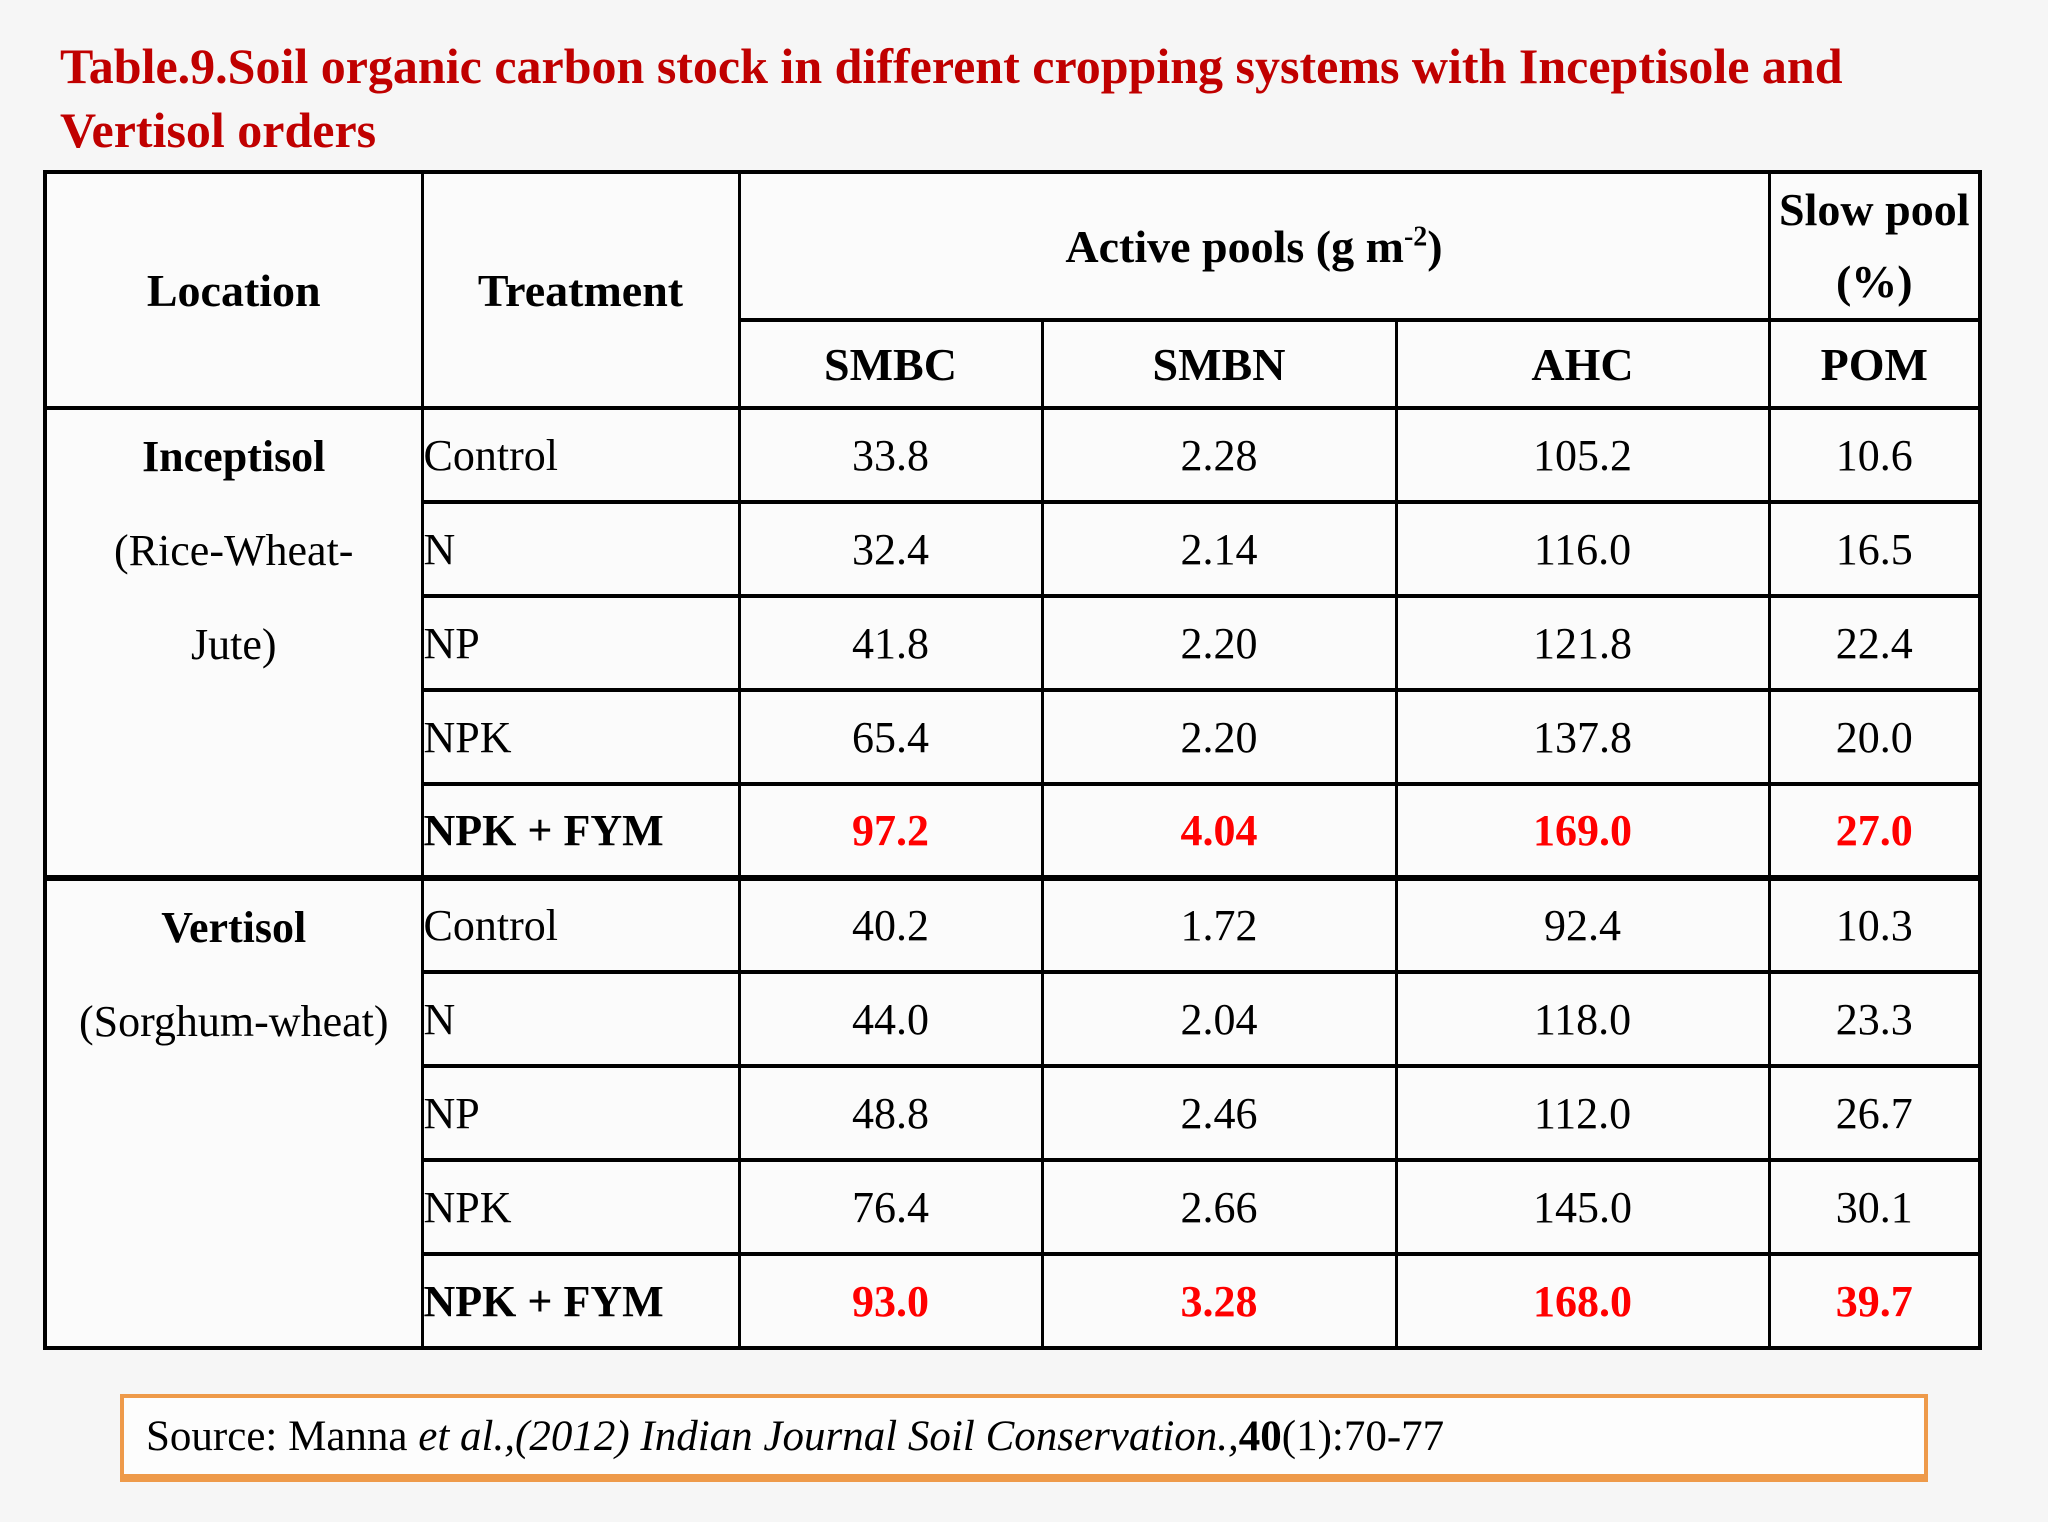  Describe the element at coordinates (1219, 1113) in the screenshot. I see `smbn-value-cell: 2.46` at that location.